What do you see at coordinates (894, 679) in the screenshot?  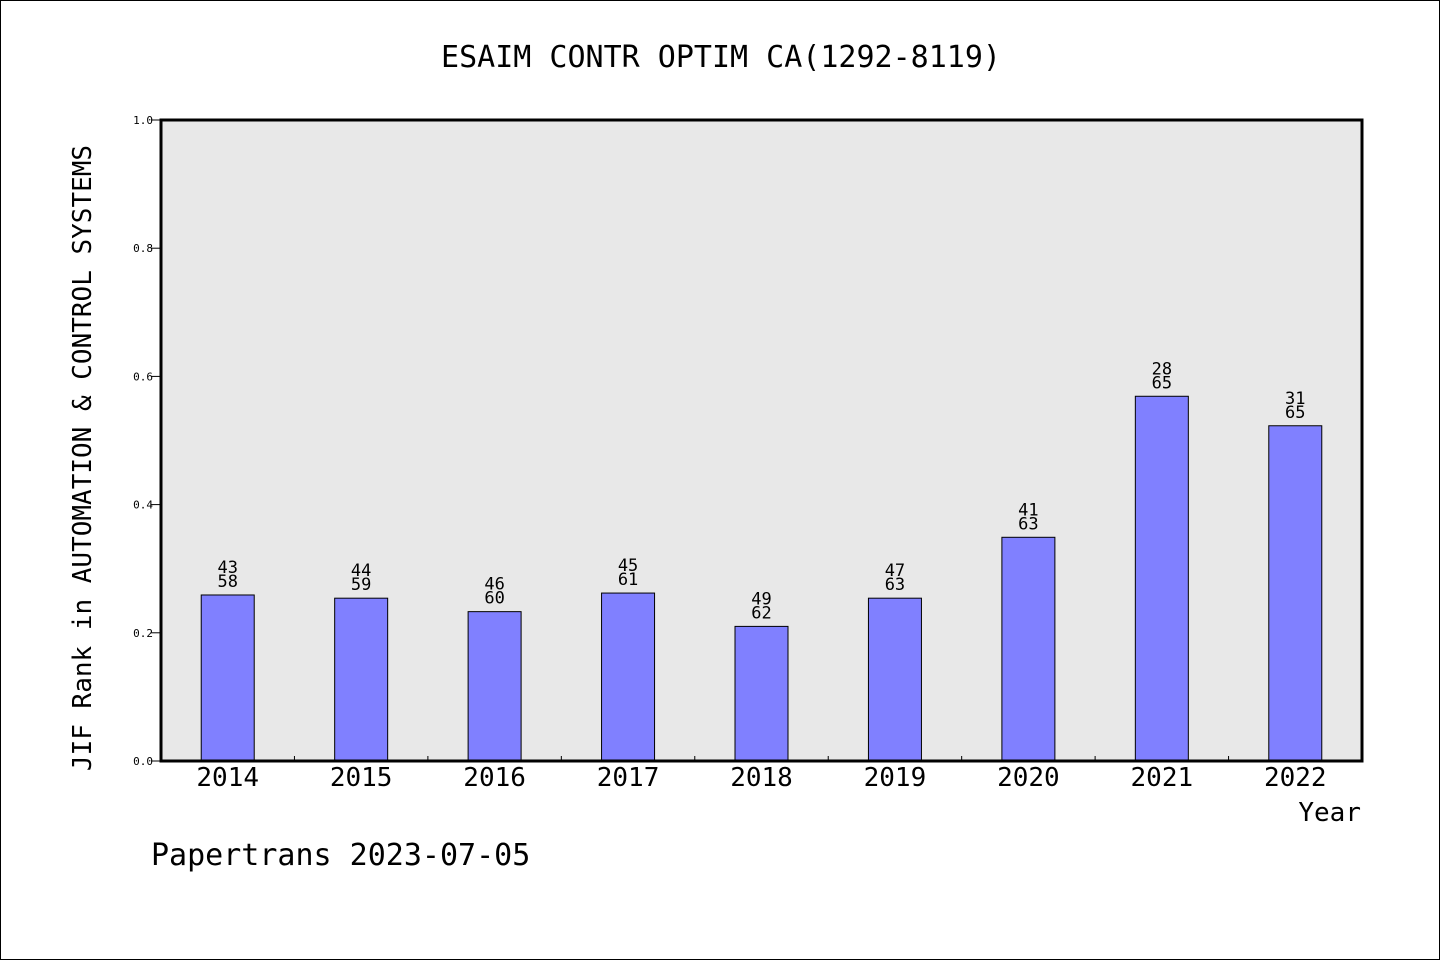 I see `bar-2019` at bounding box center [894, 679].